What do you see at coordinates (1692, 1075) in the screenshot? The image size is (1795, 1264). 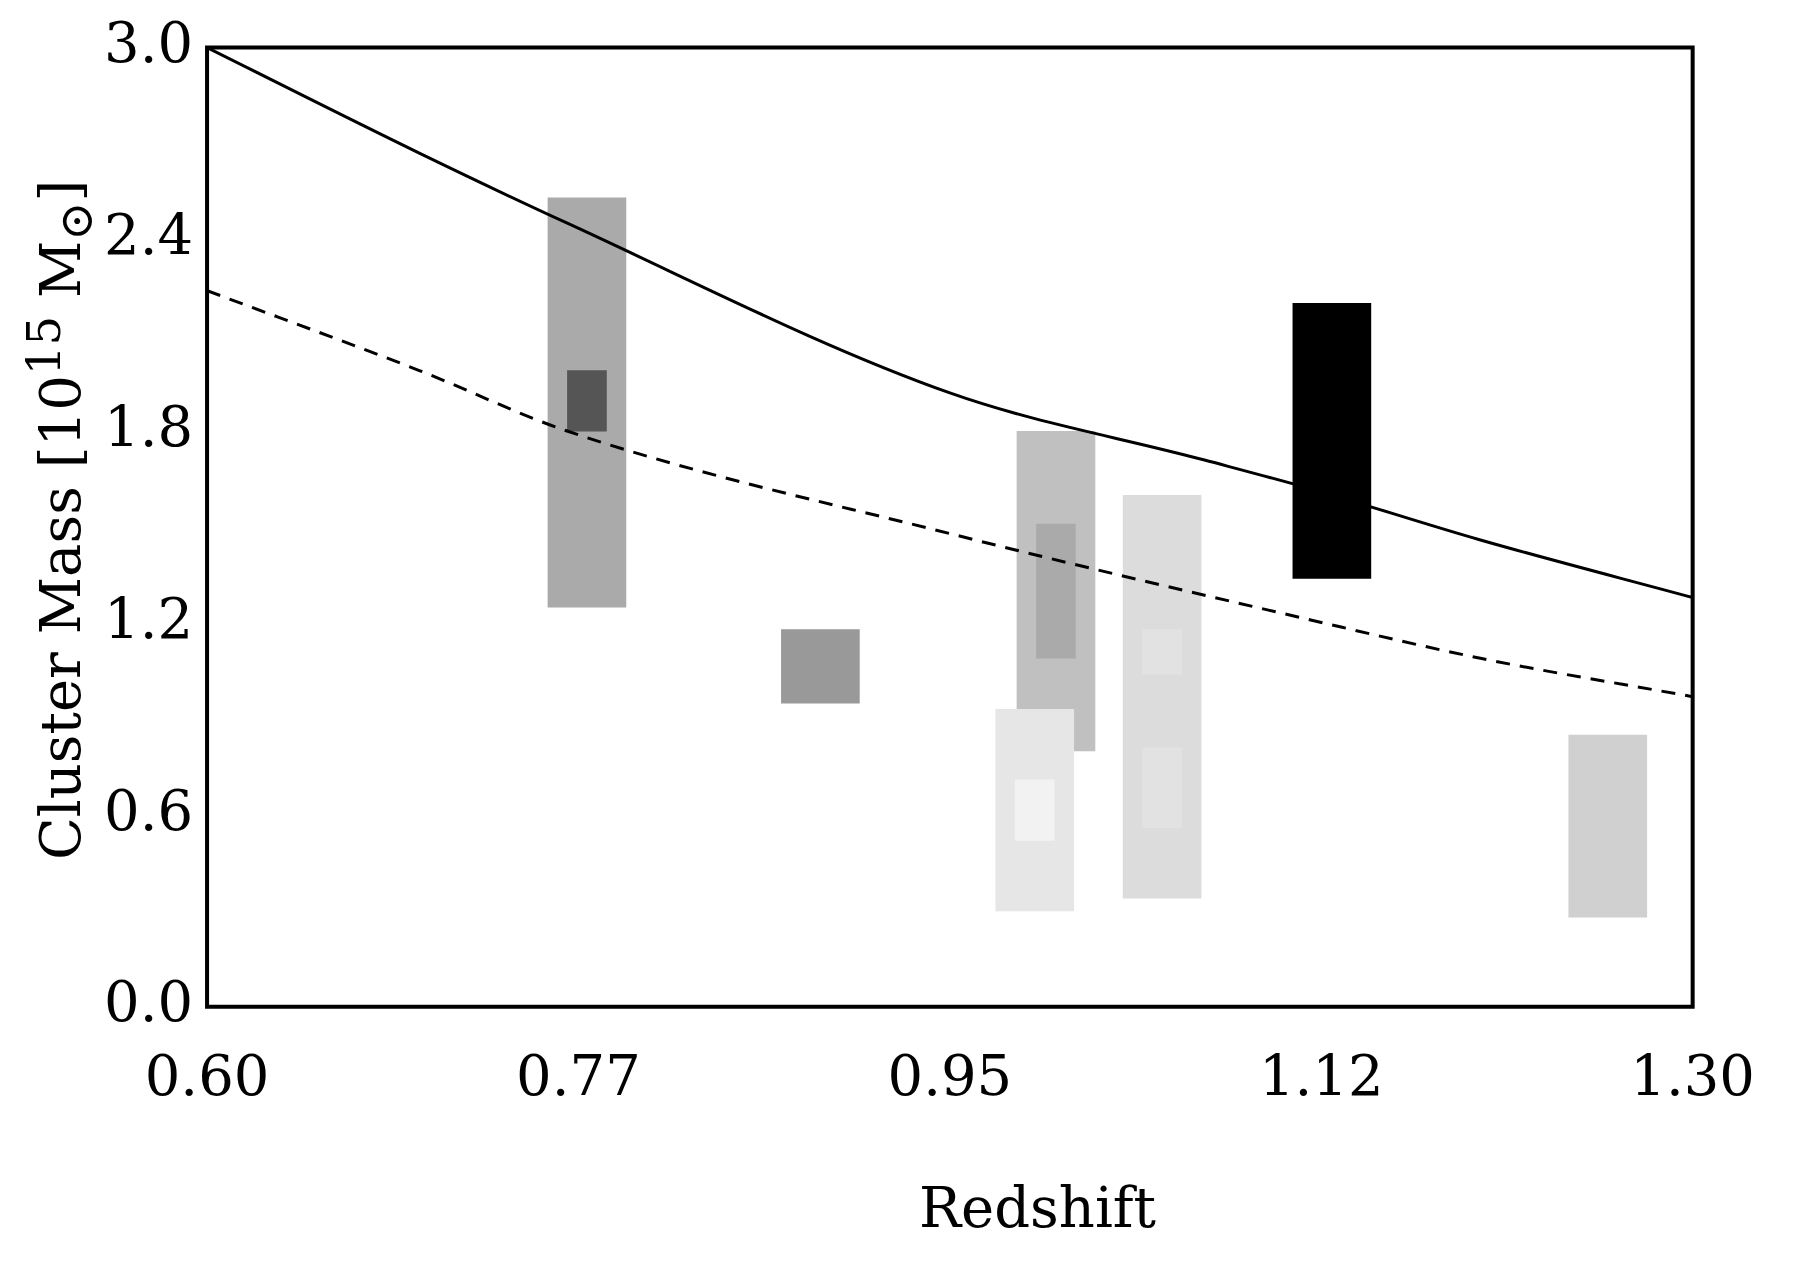 I see `x-tick-label: 1.30` at bounding box center [1692, 1075].